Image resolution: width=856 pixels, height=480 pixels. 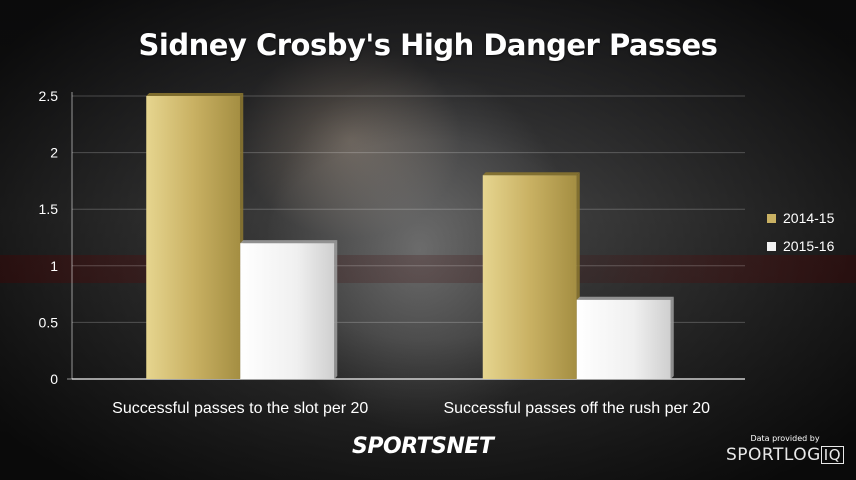 What do you see at coordinates (809, 218) in the screenshot?
I see `legend-label: 2014-15` at bounding box center [809, 218].